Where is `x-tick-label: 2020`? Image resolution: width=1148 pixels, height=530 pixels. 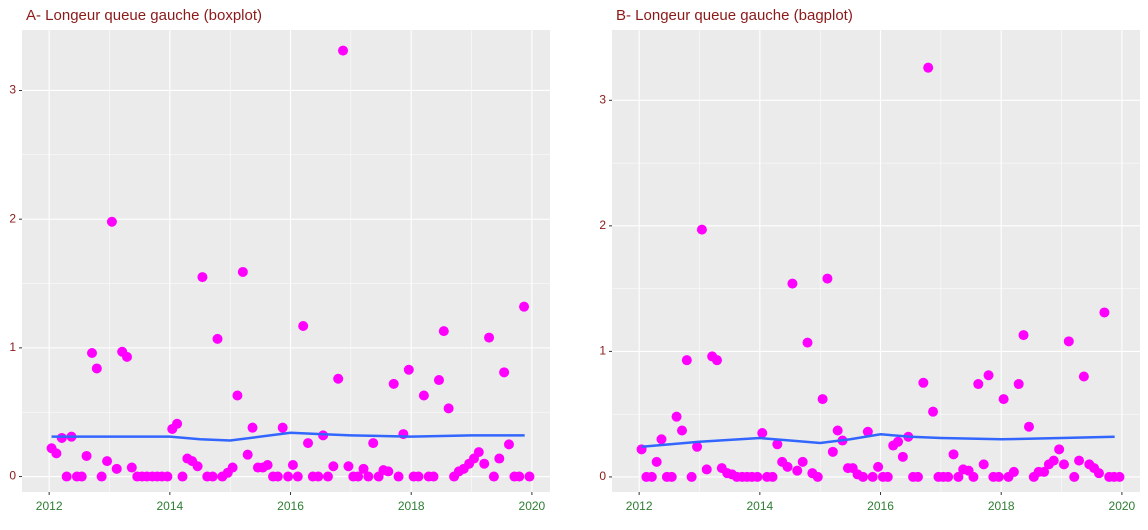
x-tick-label: 2020 is located at coordinates (532, 506).